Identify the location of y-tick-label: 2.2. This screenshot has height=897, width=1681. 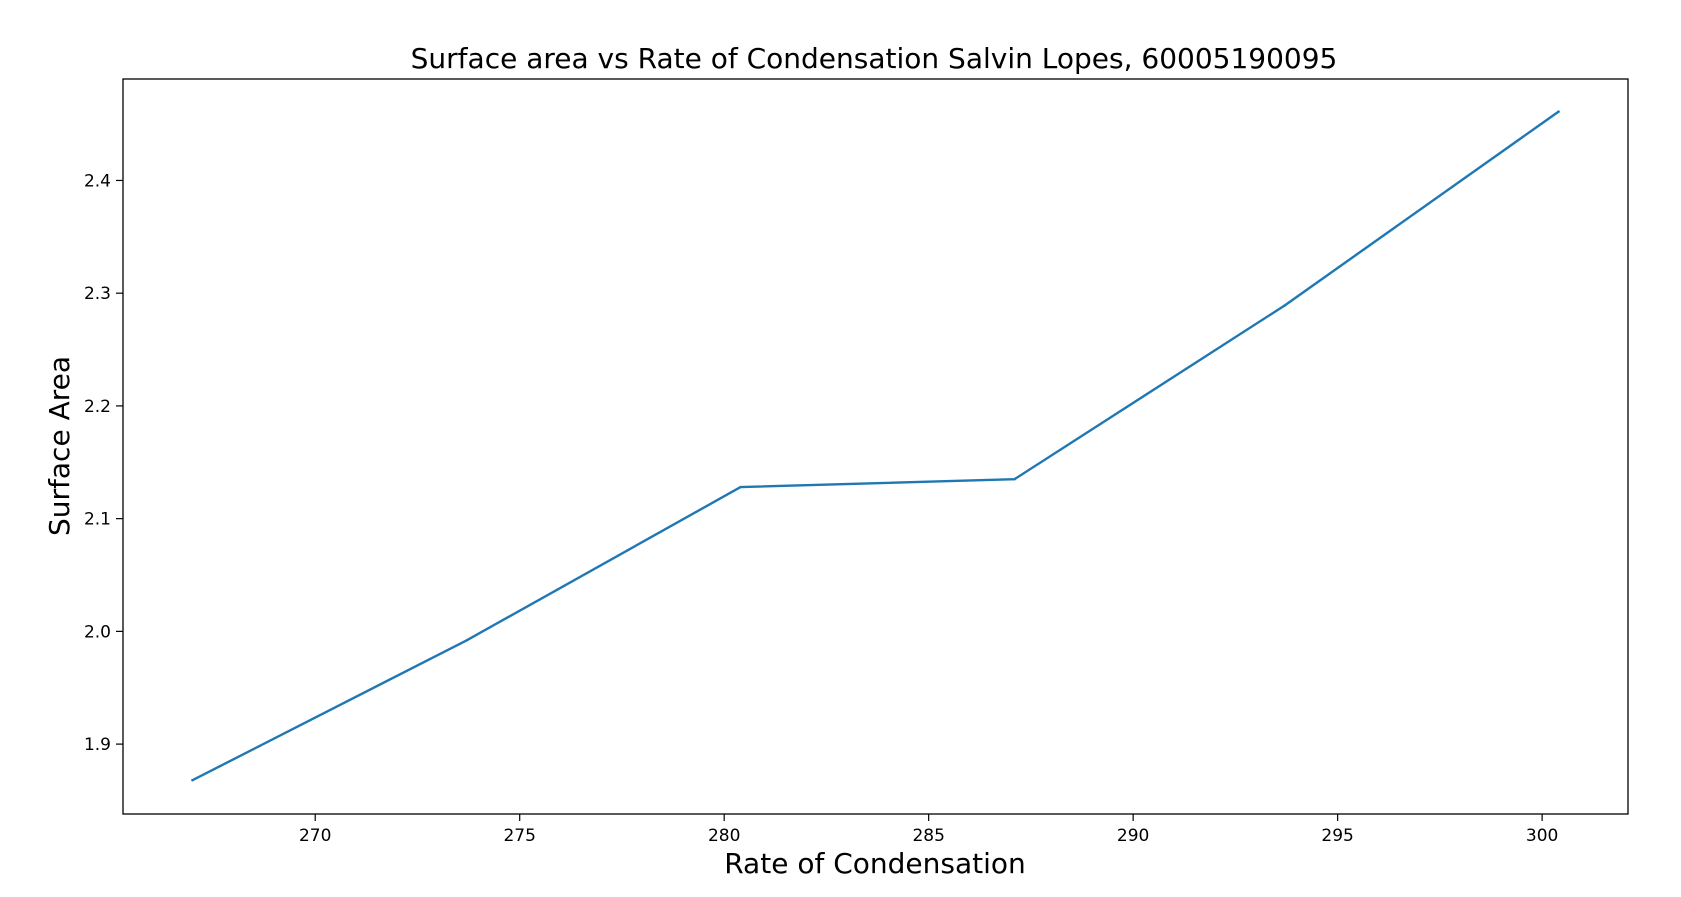
(97, 407).